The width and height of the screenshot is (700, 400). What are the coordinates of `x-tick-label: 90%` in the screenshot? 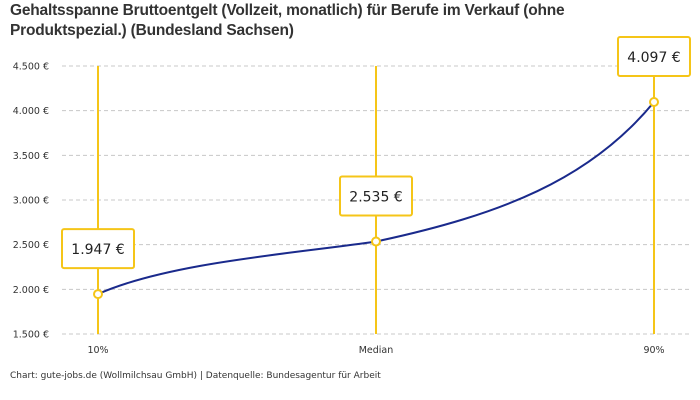 It's located at (653, 350).